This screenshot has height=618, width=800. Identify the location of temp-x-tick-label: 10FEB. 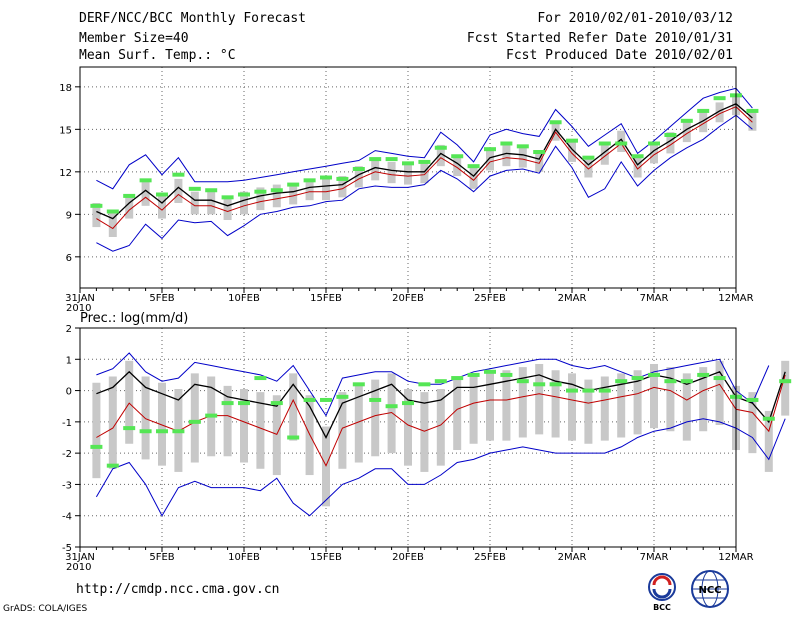
(244, 298).